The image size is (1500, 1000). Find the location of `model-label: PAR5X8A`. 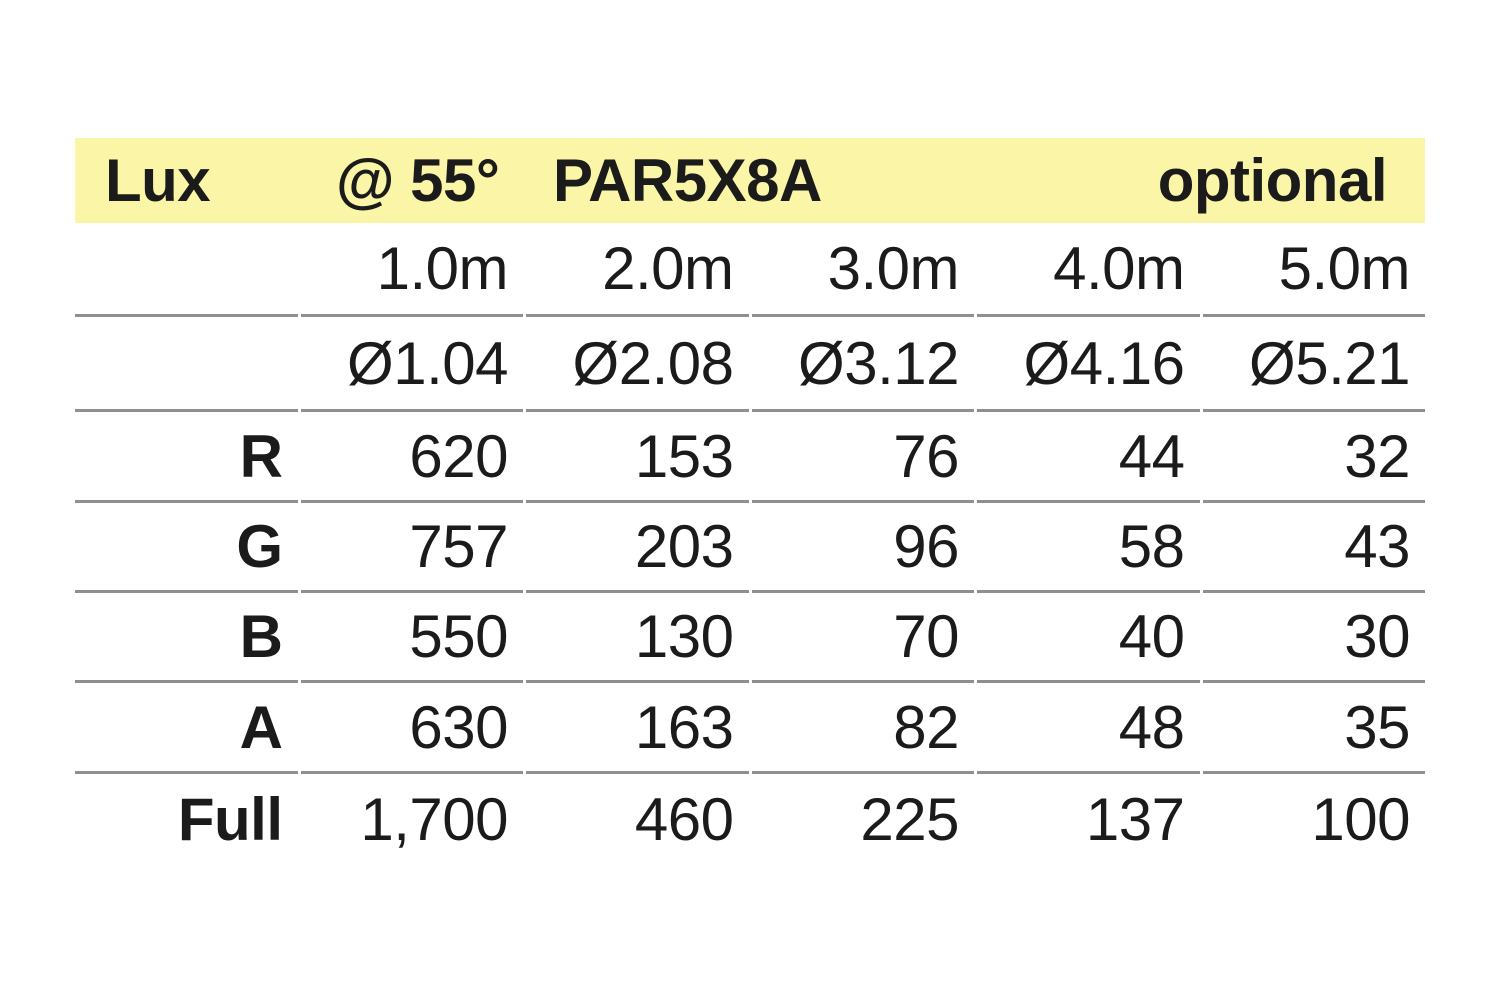

model-label: PAR5X8A is located at coordinates (687, 180).